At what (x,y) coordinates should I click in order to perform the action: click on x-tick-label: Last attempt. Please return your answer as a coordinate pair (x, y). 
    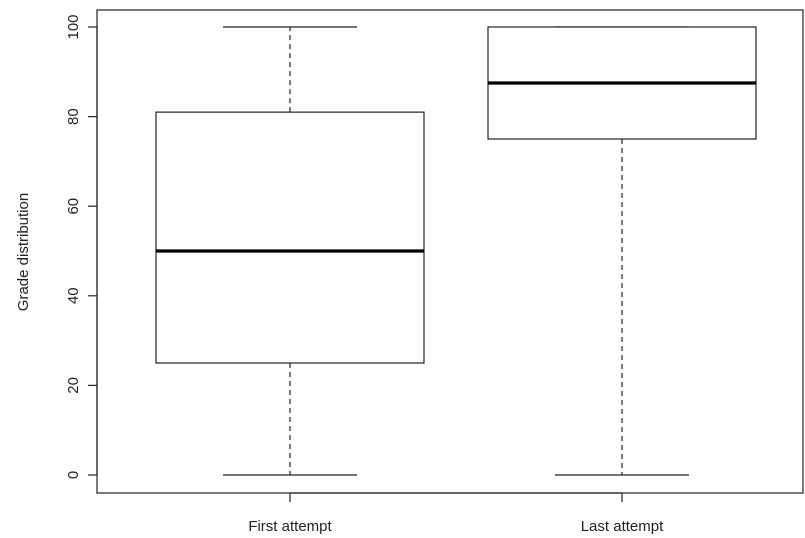
    Looking at the image, I should click on (622, 526).